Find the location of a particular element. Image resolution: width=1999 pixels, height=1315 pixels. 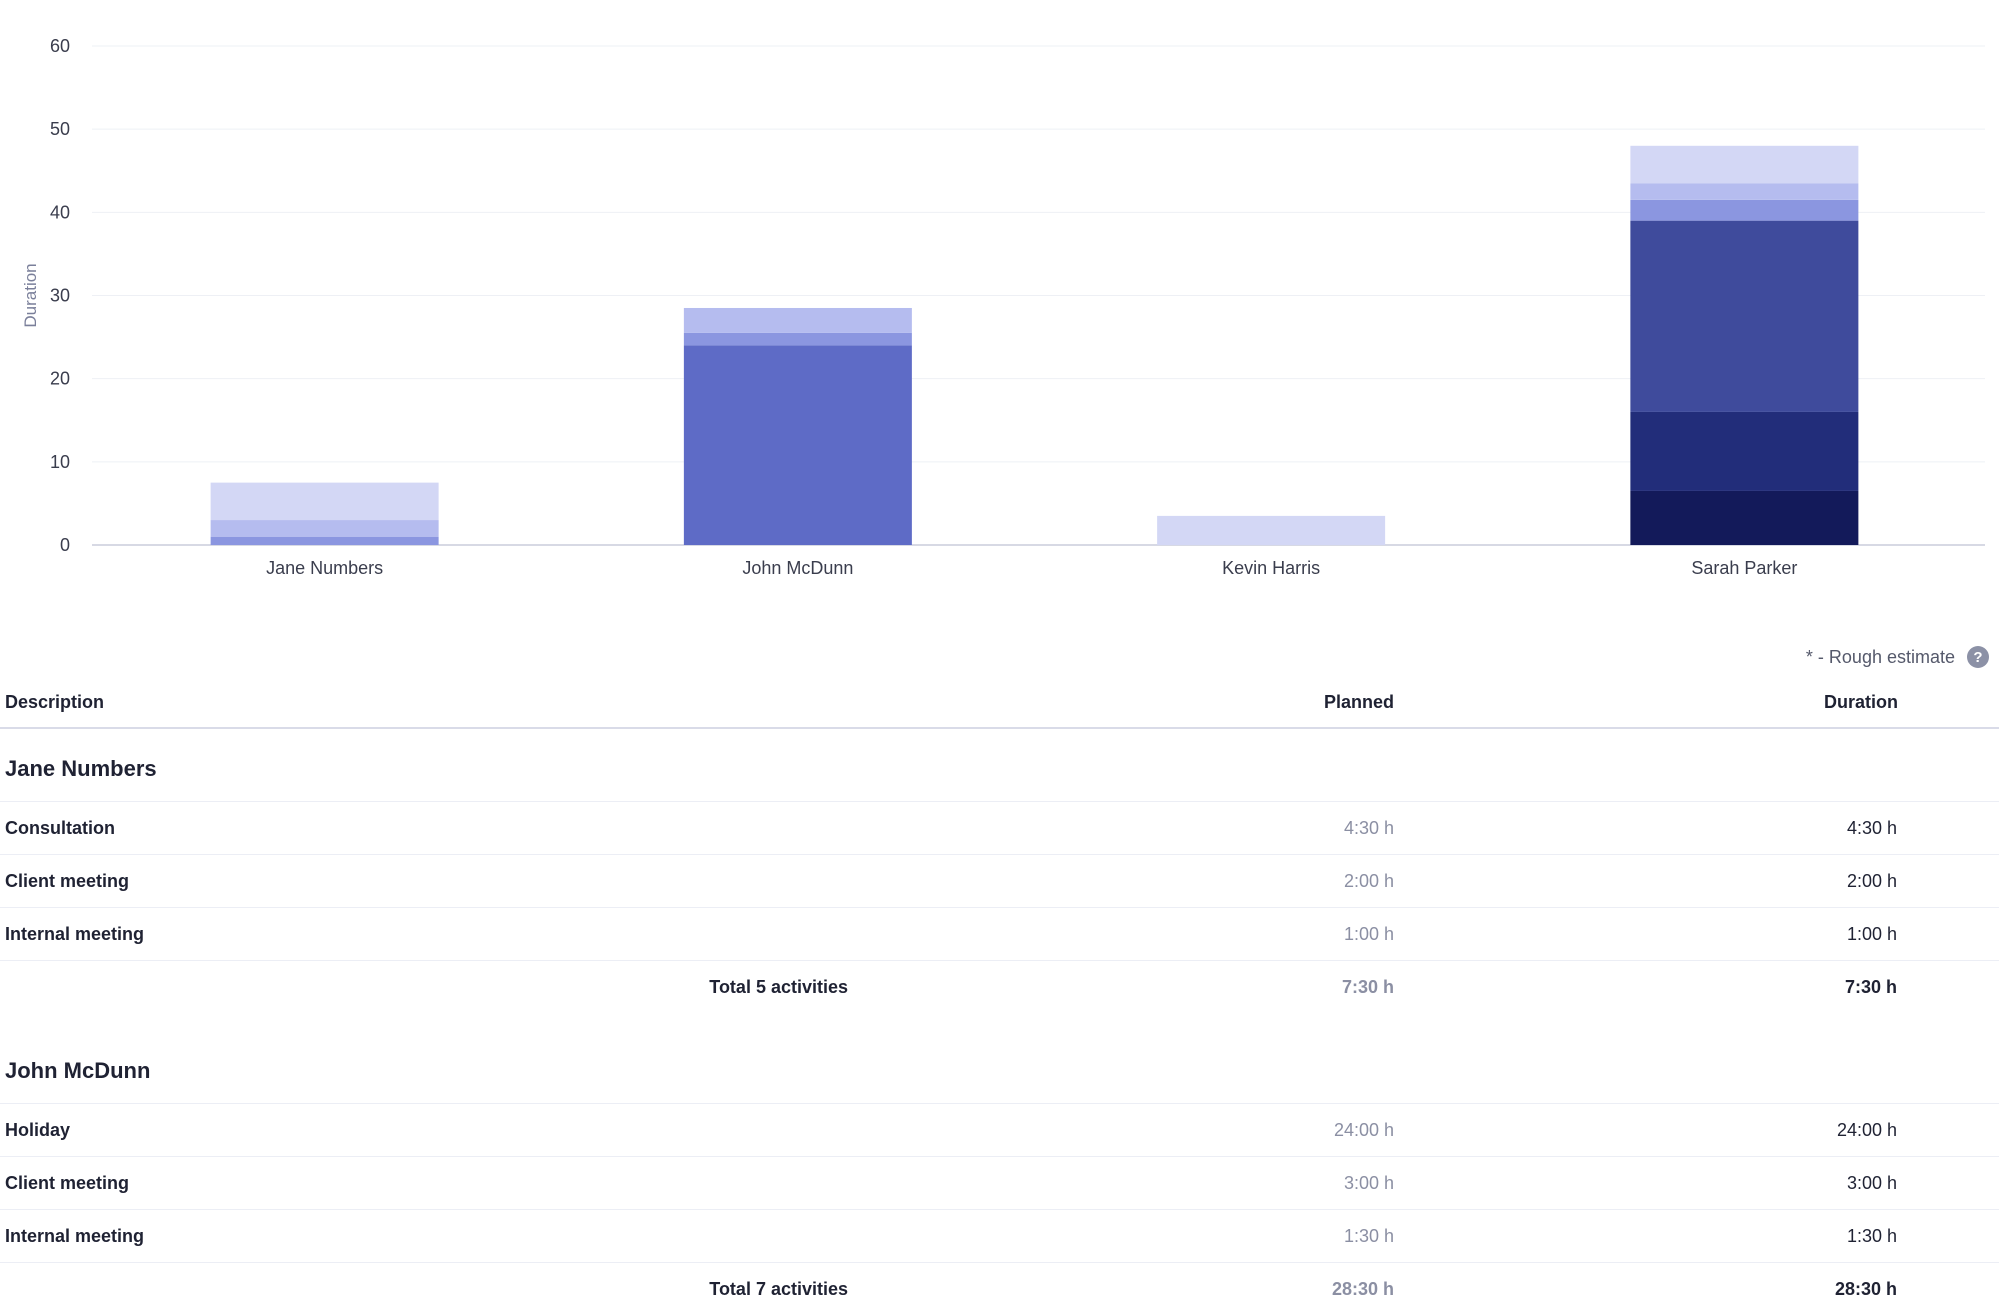

total-planned: 28:30 h is located at coordinates (1362, 1288).